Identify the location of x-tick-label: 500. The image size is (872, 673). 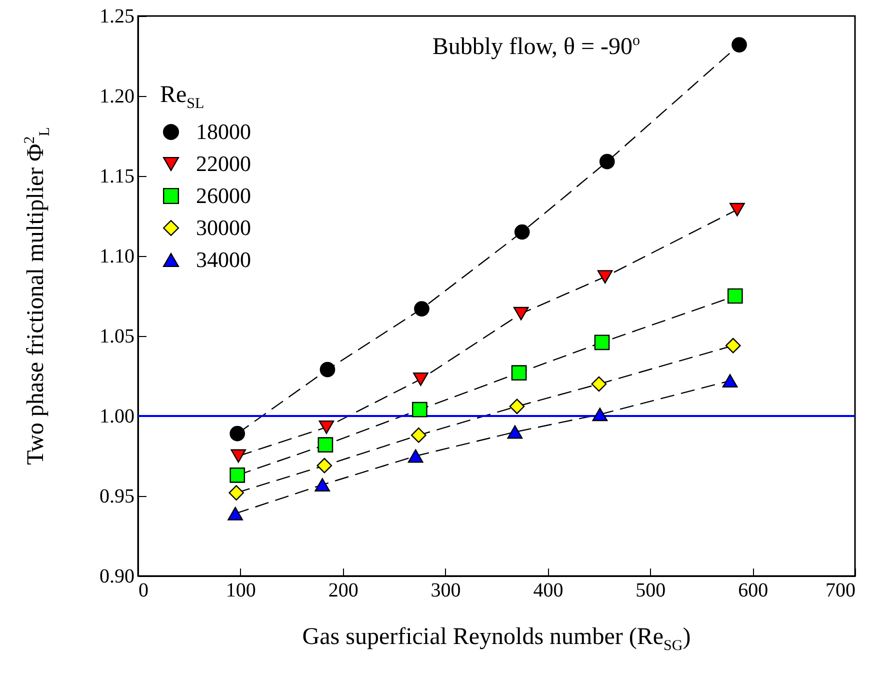
(651, 591).